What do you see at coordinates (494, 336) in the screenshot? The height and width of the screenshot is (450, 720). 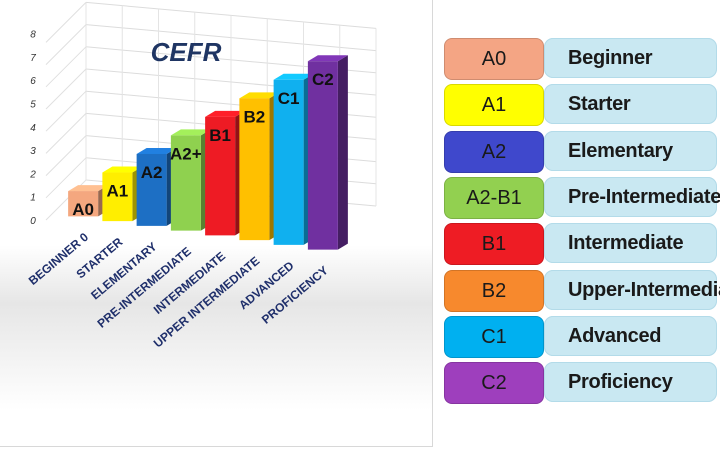 I see `legend-code-c1: C1` at bounding box center [494, 336].